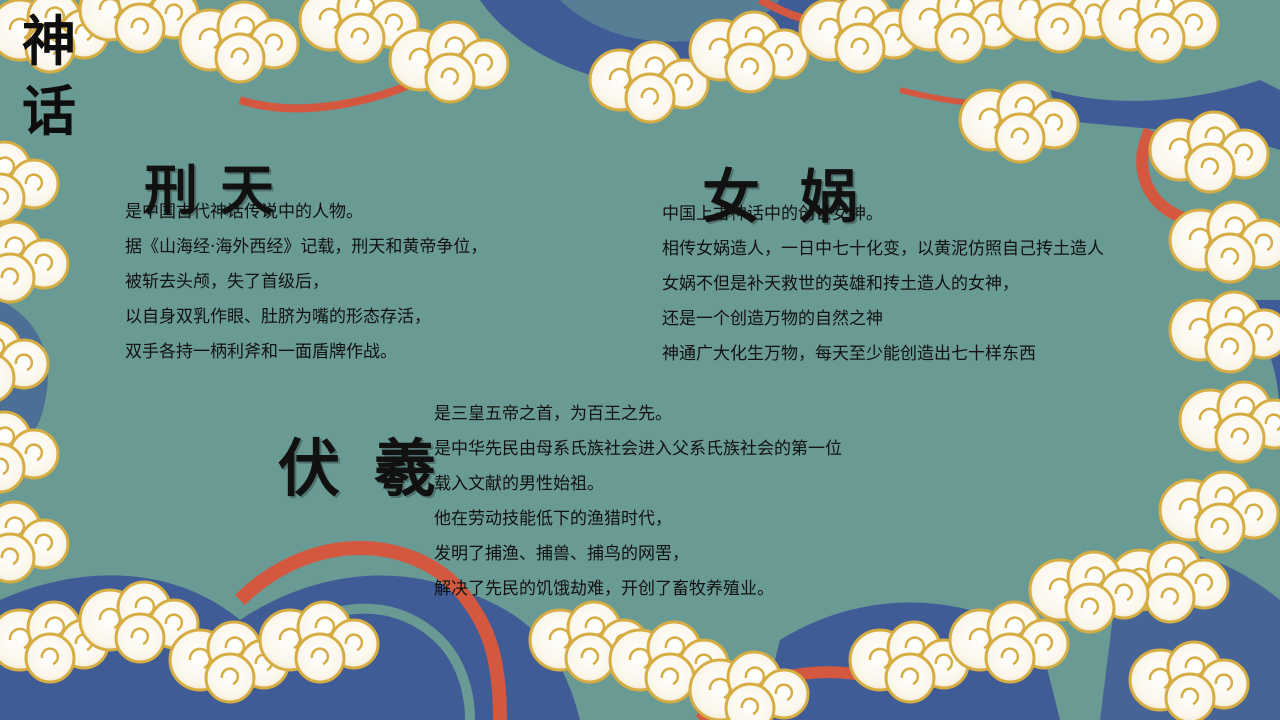  What do you see at coordinates (49, 111) in the screenshot?
I see `vertical-title-char: 话` at bounding box center [49, 111].